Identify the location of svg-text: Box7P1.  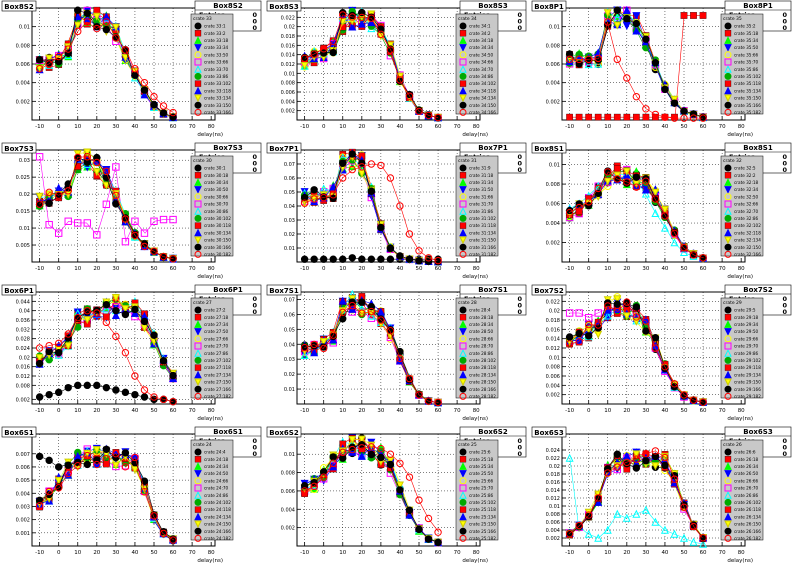
(493, 148).